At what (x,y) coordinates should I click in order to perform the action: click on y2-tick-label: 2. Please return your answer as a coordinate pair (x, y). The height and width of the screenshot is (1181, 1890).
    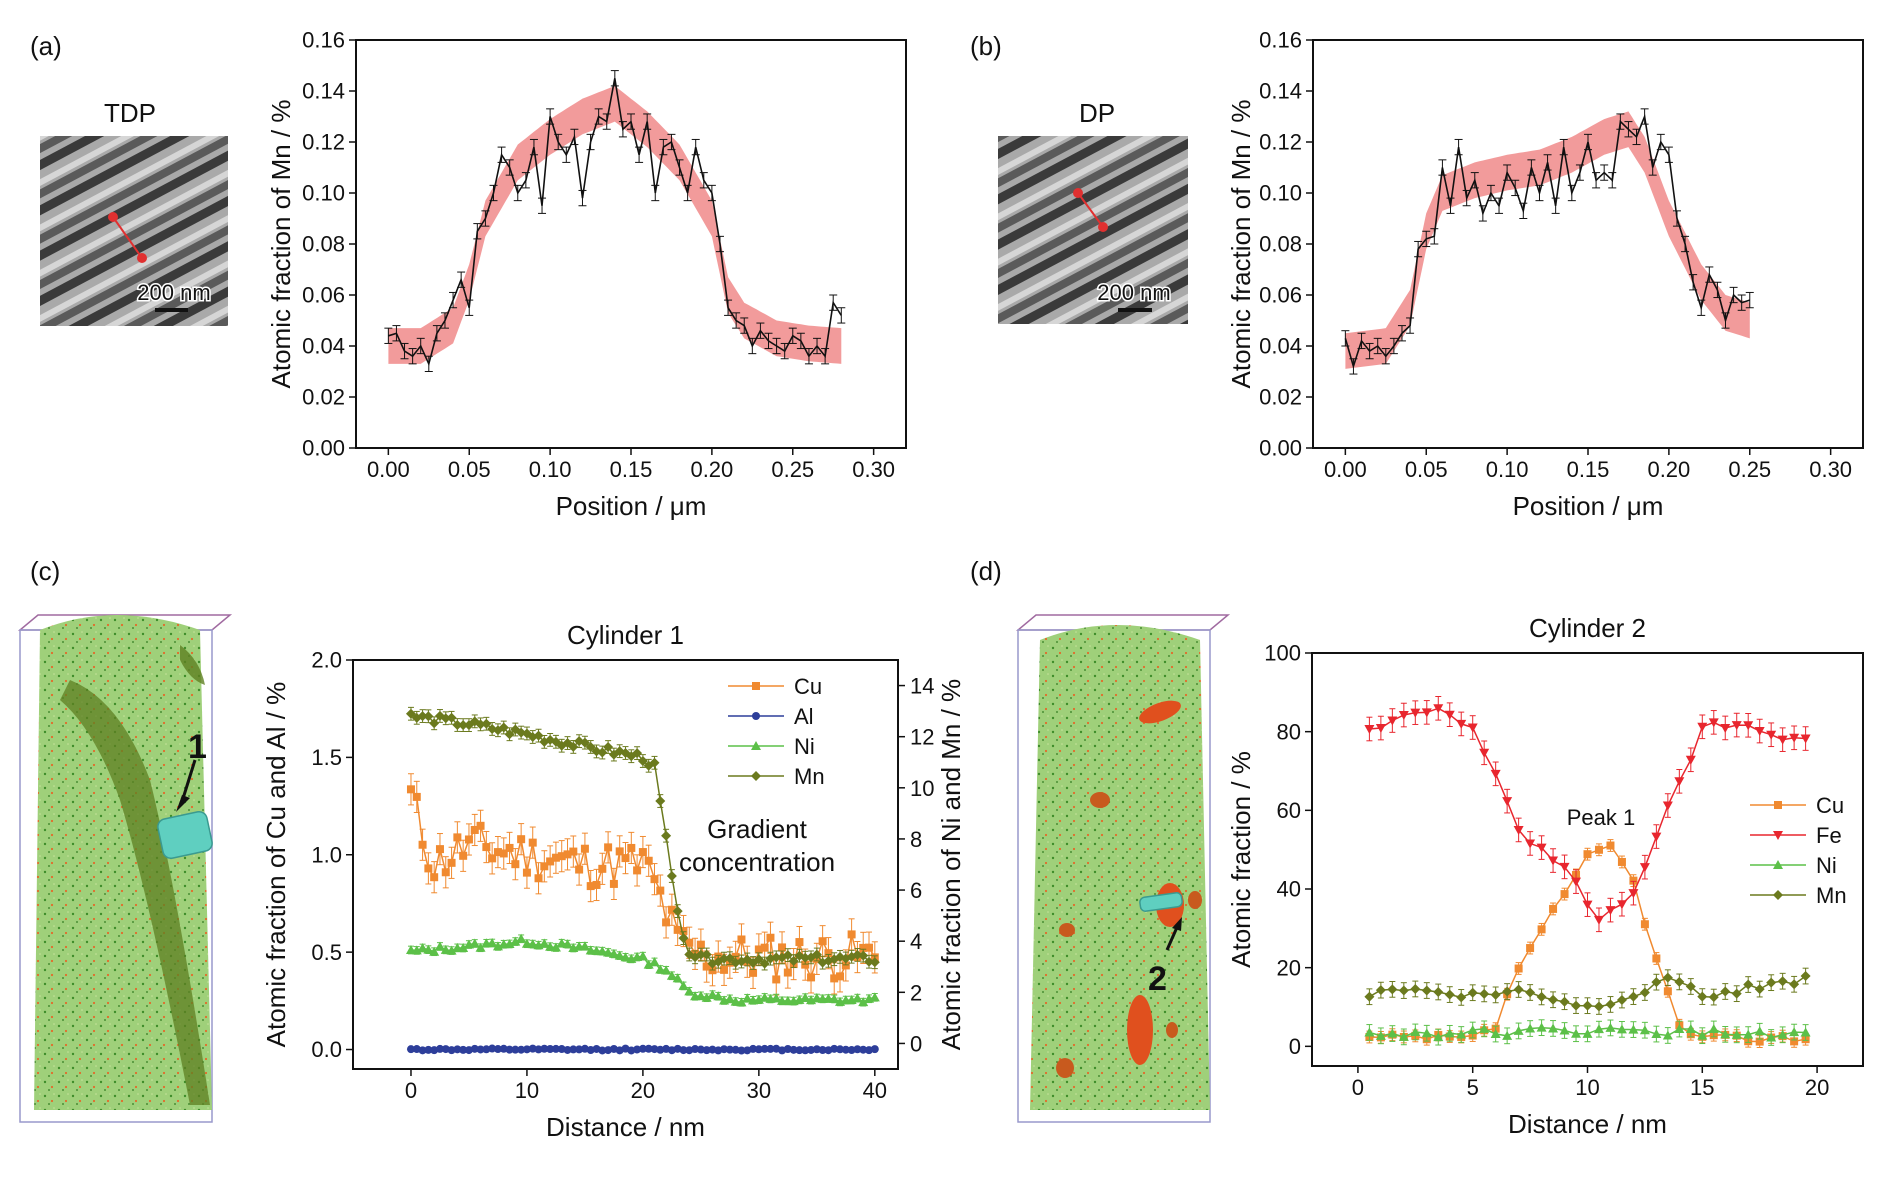
    Looking at the image, I should click on (916, 992).